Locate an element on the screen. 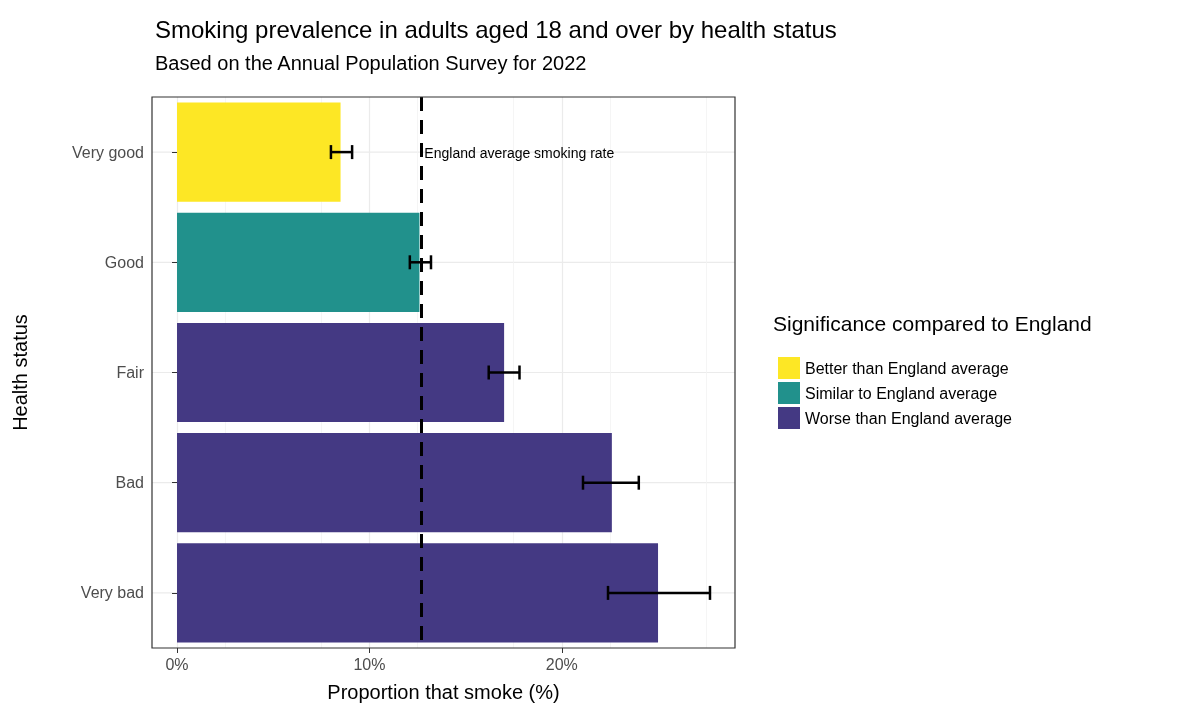  chart-title: Smoking prevalence in adults aged 18 and over by health status is located at coordinates (496, 29).